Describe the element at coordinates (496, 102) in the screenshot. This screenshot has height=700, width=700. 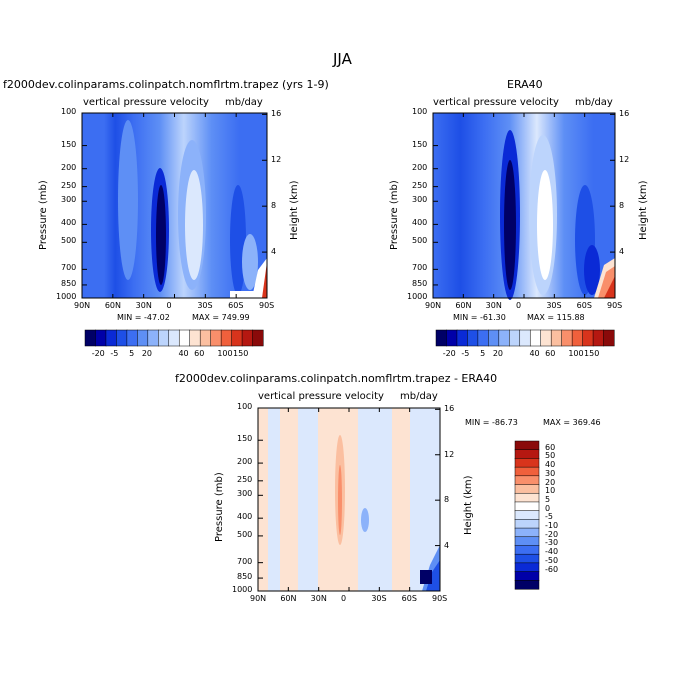
I see `obs-subtitle-left: vertical pressure velocity` at that location.